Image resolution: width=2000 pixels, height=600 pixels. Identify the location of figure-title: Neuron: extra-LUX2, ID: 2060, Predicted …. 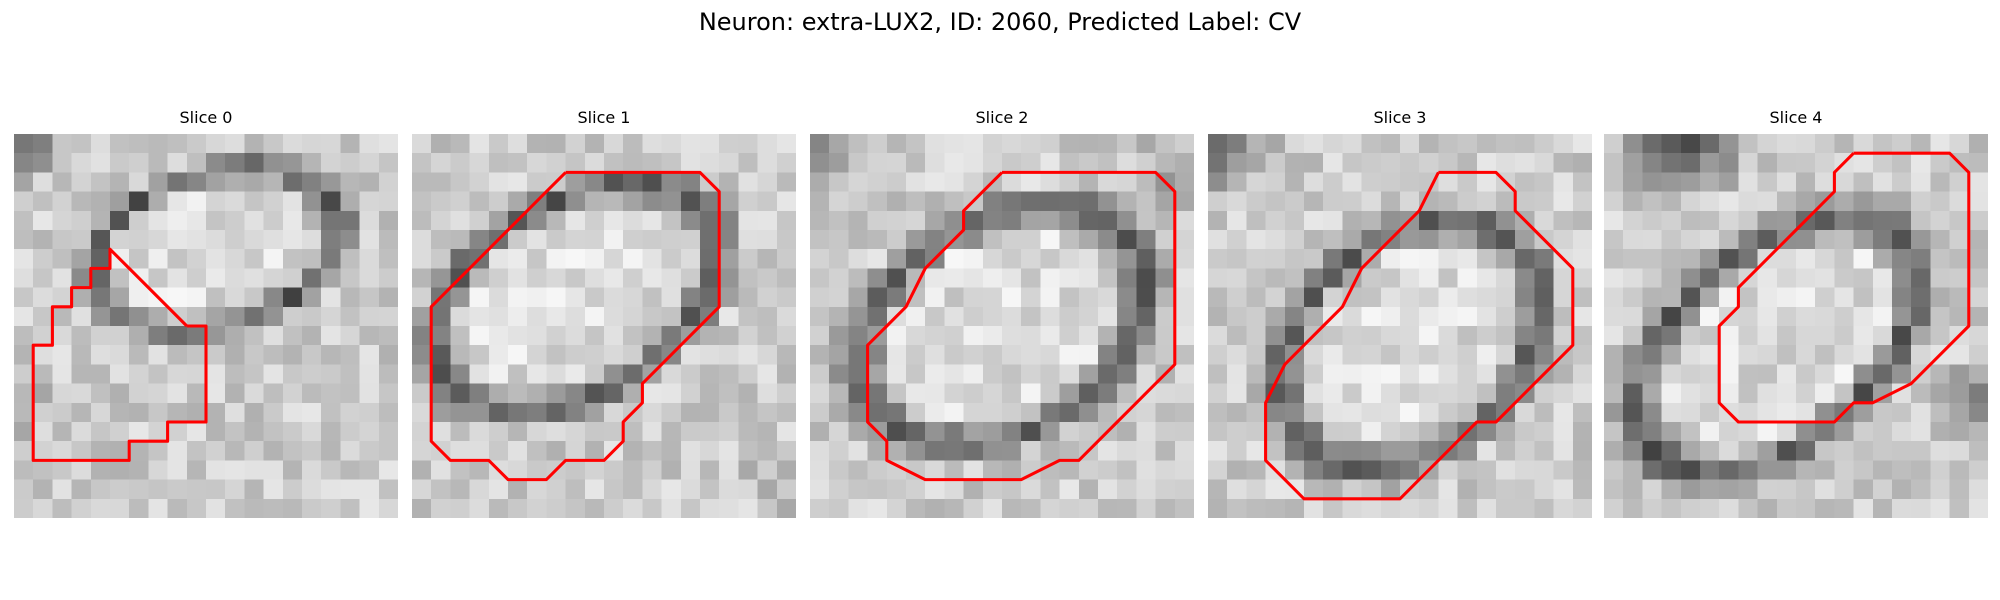
(1000, 22).